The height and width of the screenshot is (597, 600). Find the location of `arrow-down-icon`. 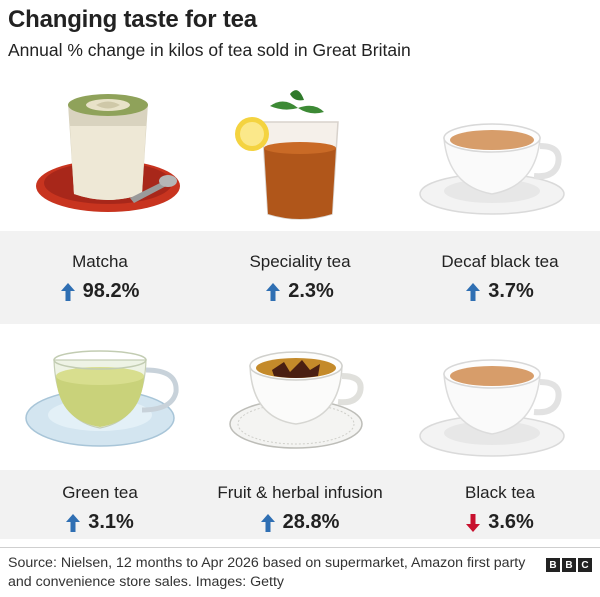

arrow-down-icon is located at coordinates (473, 522).